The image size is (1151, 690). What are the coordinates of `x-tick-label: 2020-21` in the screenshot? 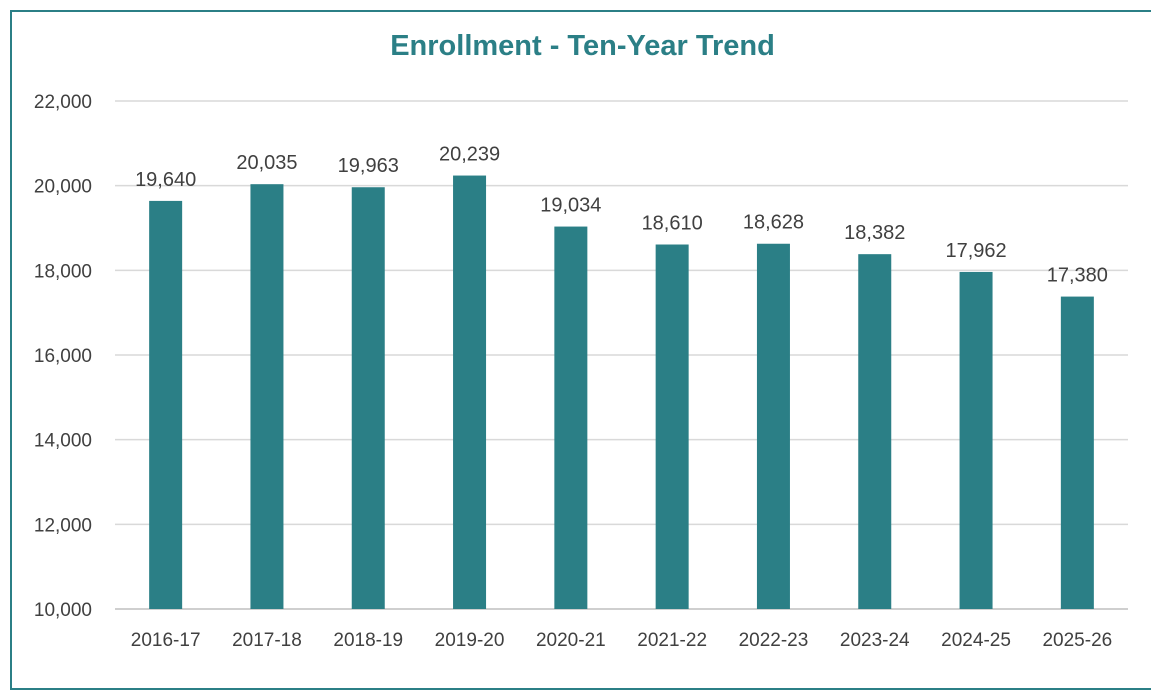 It's located at (571, 640).